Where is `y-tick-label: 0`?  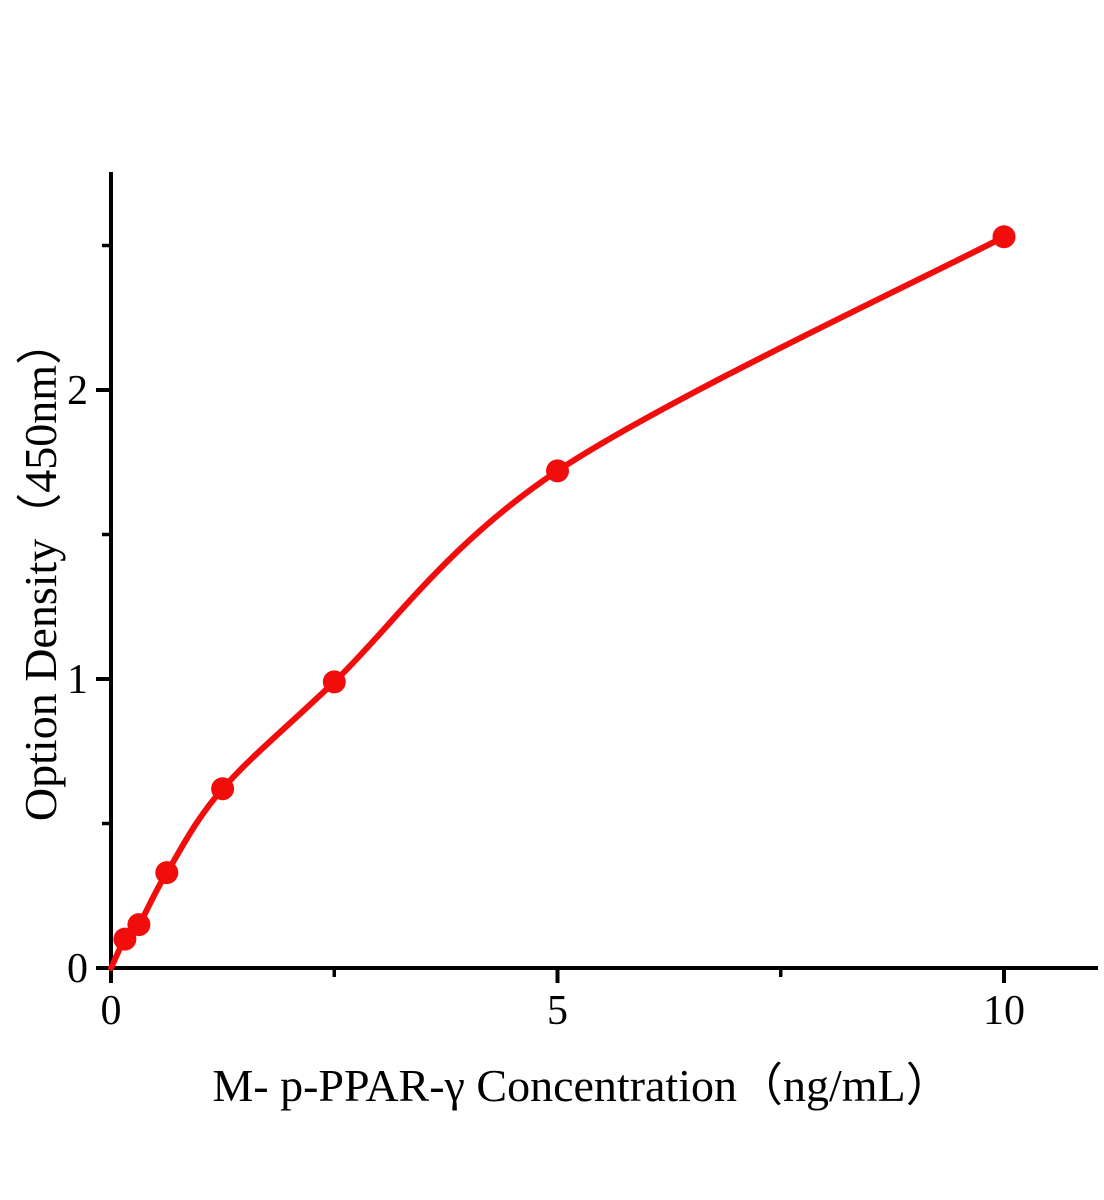 y-tick-label: 0 is located at coordinates (77, 969).